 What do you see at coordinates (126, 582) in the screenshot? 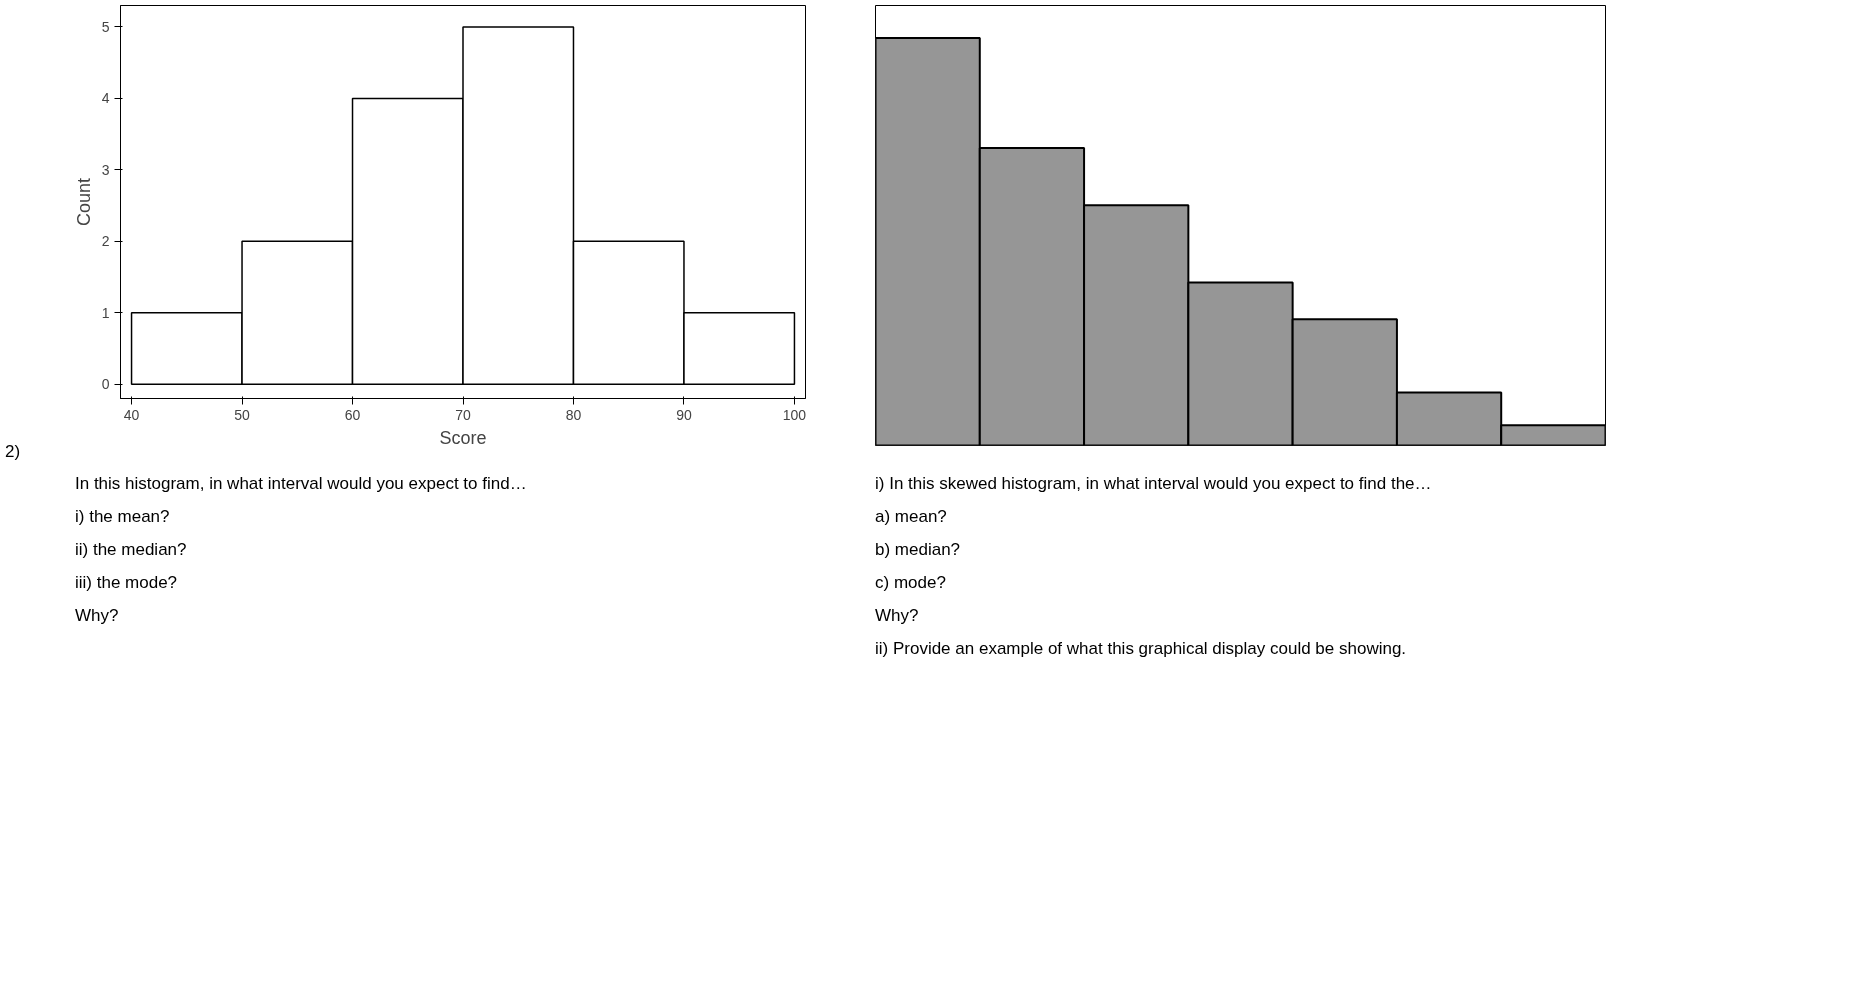
I see `text: iii) the mode?` at bounding box center [126, 582].